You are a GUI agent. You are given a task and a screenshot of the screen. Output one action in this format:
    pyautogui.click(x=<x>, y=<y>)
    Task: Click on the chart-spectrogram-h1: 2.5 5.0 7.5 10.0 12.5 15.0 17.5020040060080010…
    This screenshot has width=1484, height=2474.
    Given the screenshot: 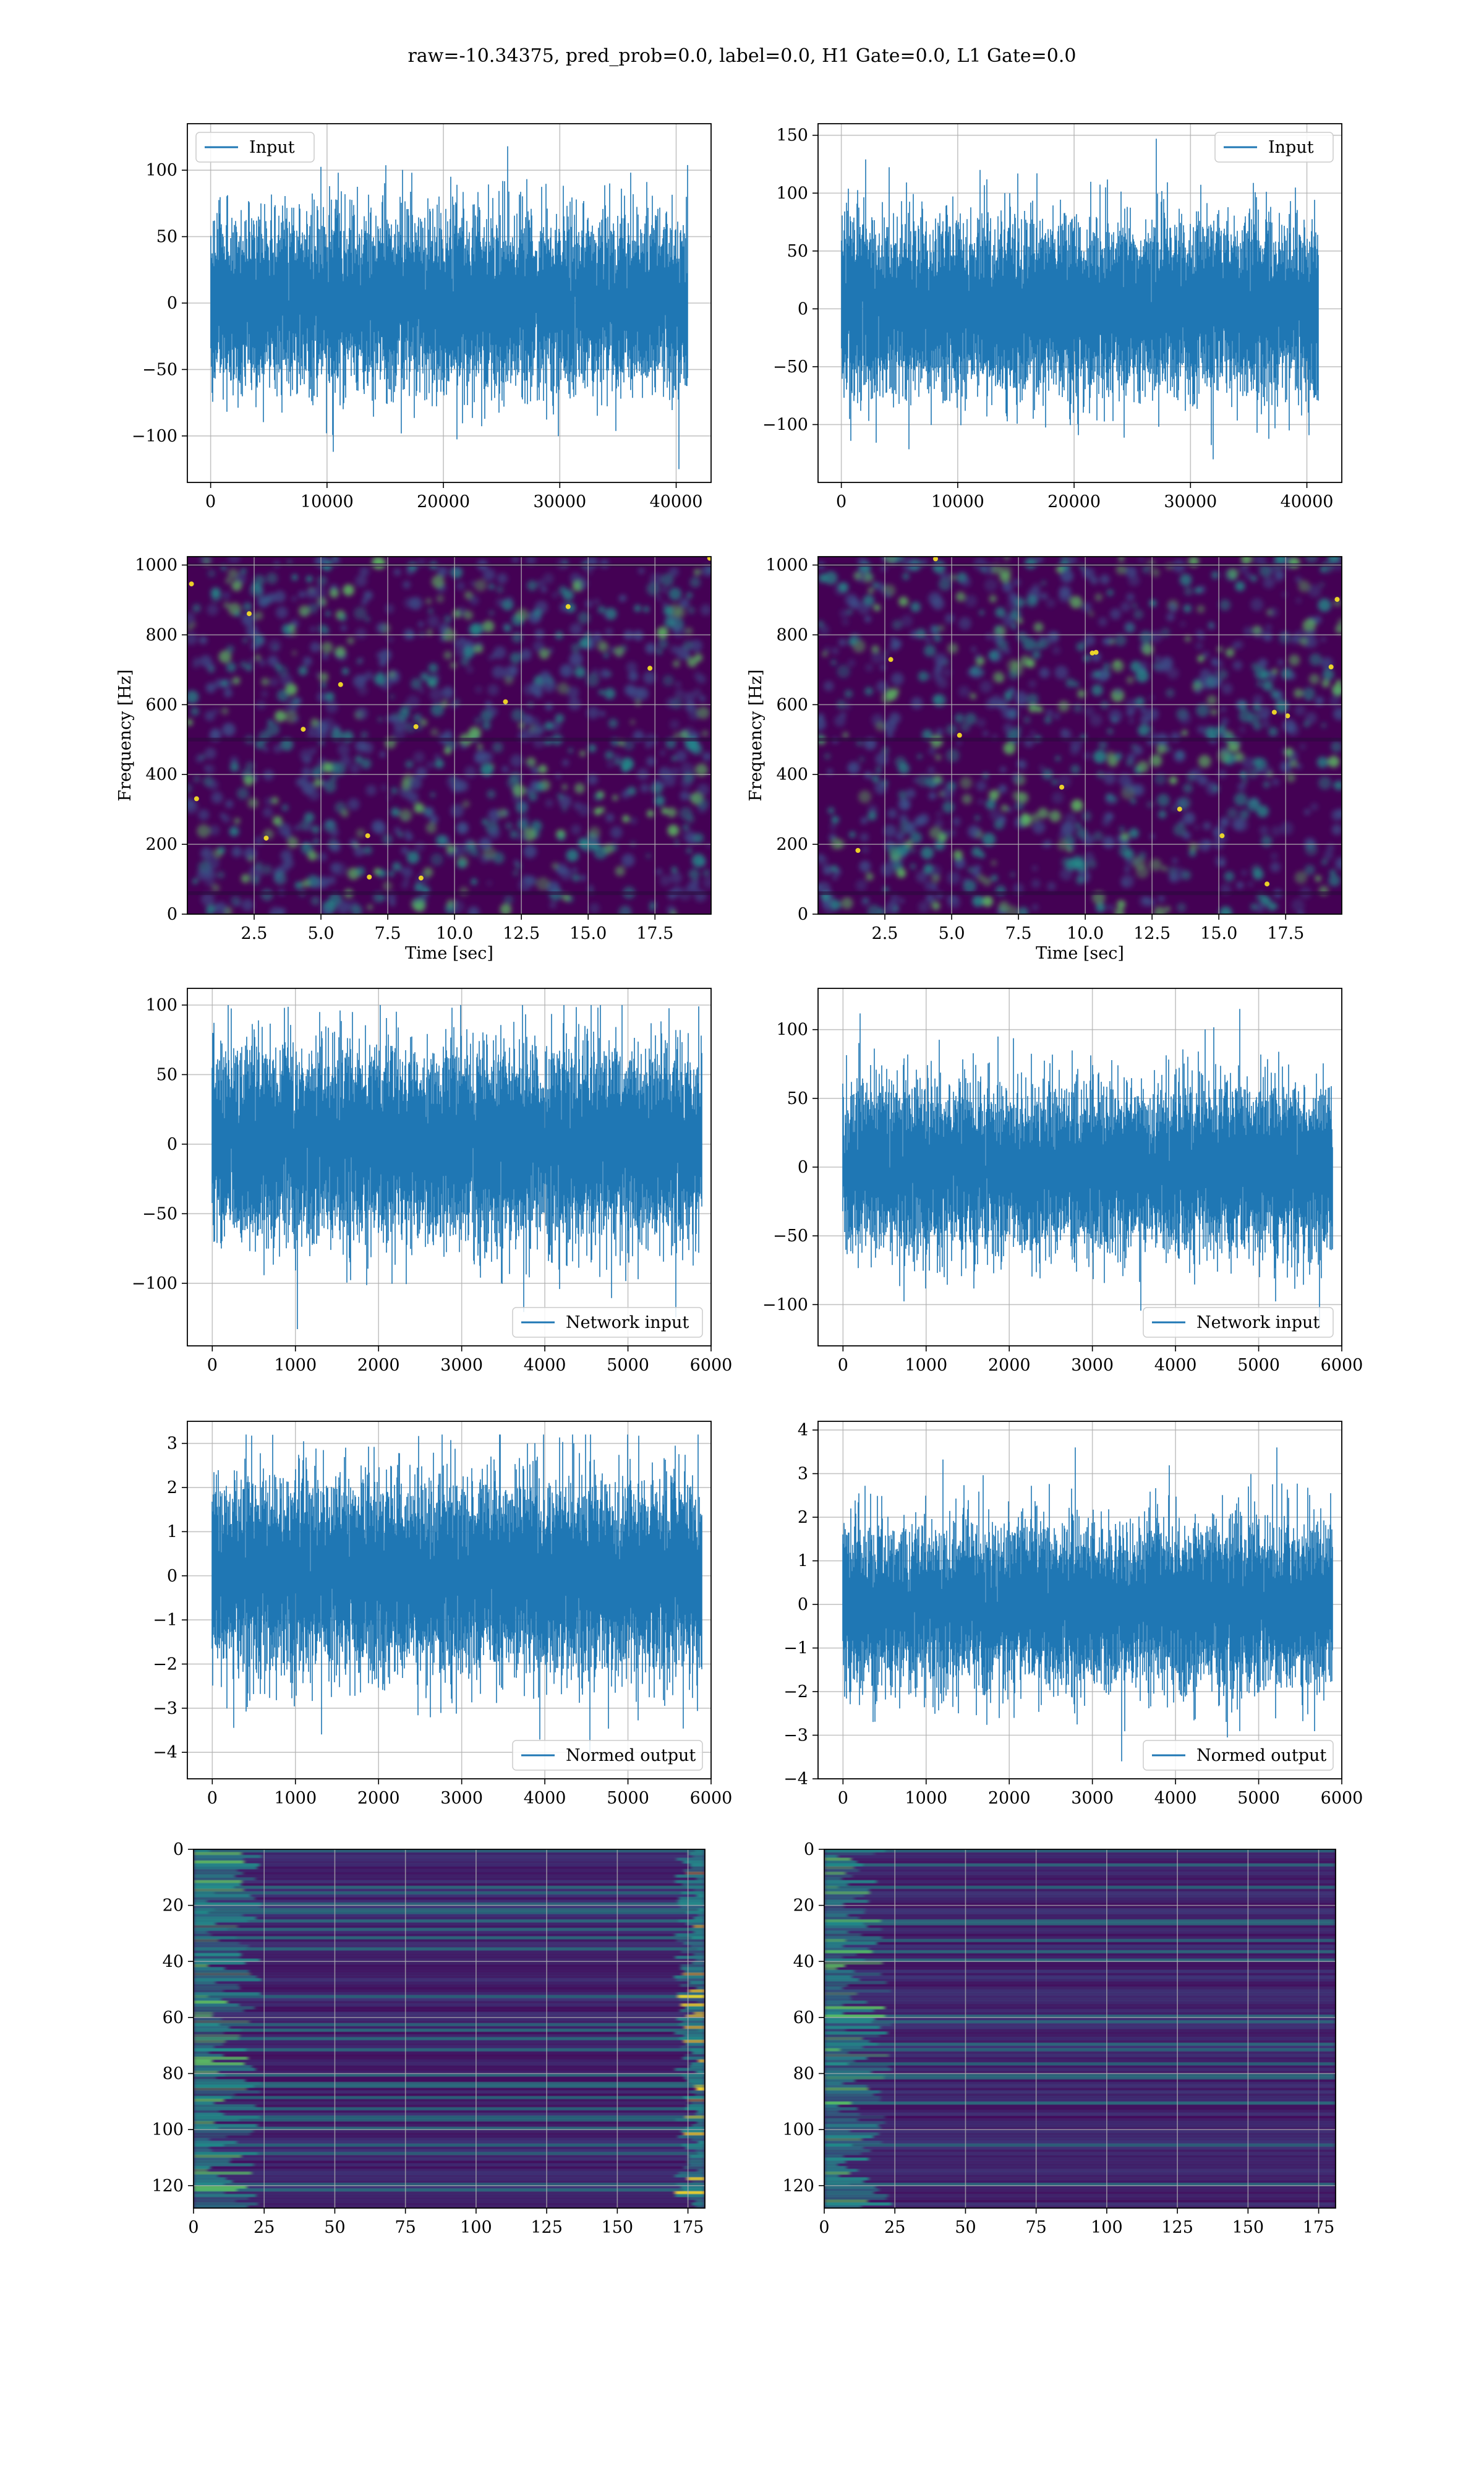 What is the action you would take?
    pyautogui.click(x=414, y=759)
    